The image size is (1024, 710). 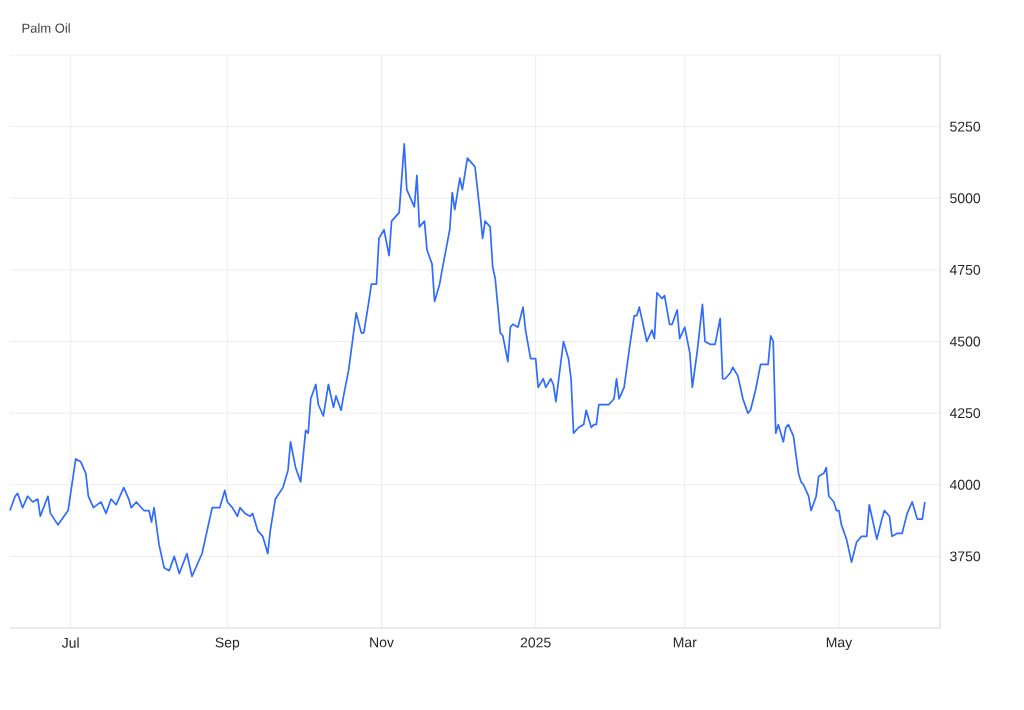 I want to click on y-tick-label: 5250, so click(x=965, y=126).